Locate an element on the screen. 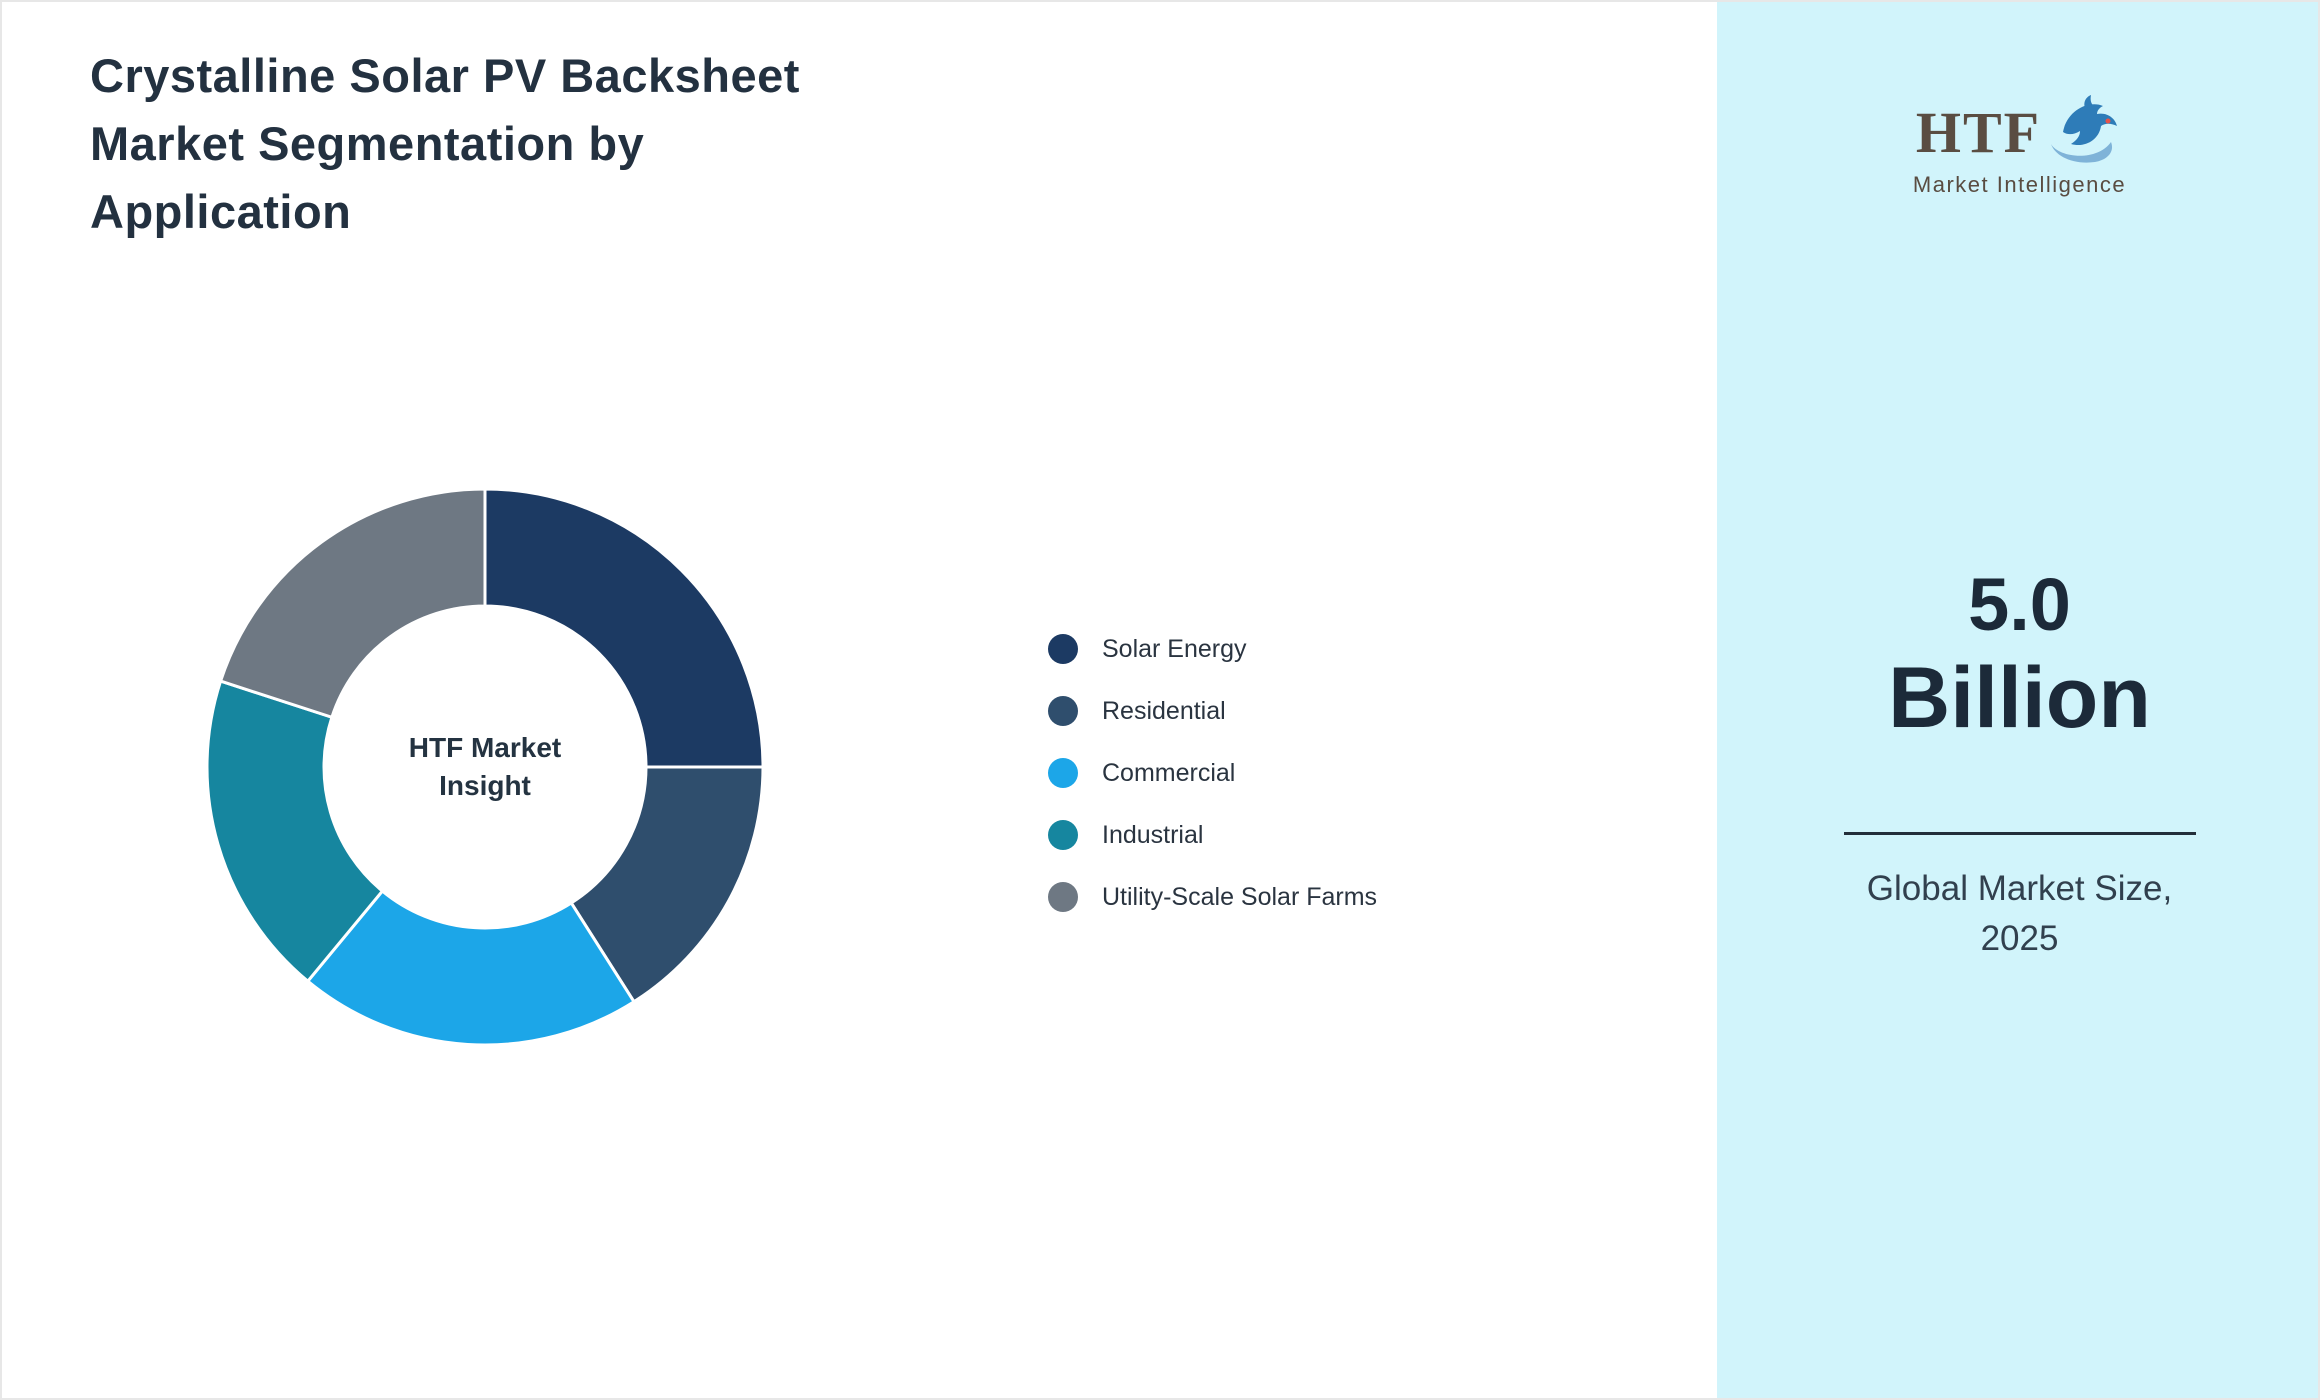 Image resolution: width=2320 pixels, height=1400 pixels. legend-item: Solar Energy is located at coordinates (1212, 649).